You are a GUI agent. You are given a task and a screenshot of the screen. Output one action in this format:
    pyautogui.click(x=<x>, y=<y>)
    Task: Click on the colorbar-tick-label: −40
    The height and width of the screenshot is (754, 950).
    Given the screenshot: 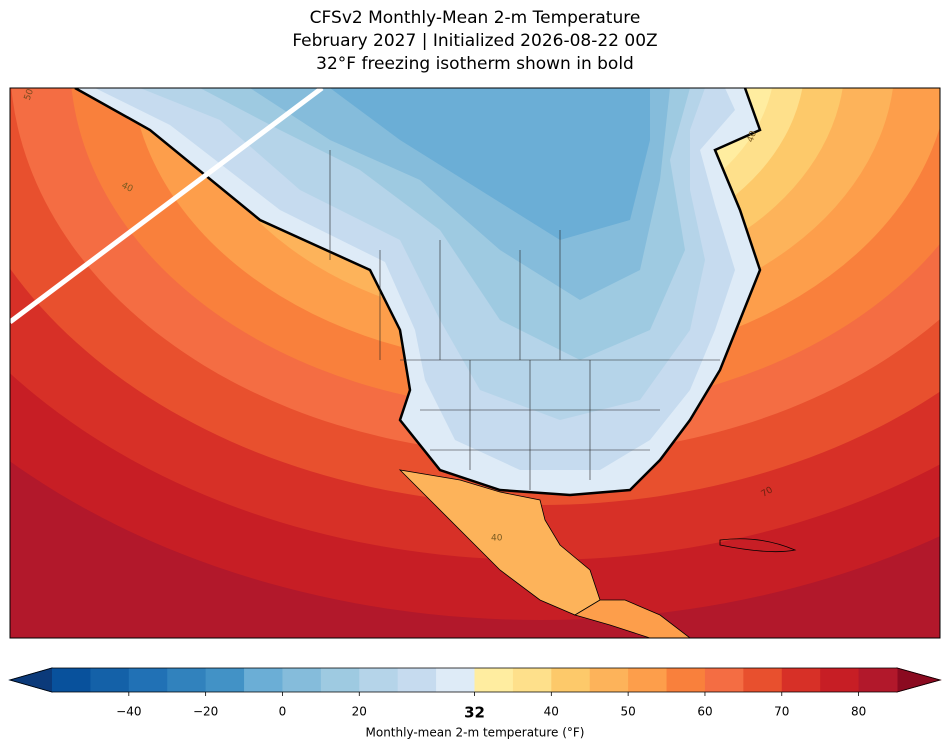 What is the action you would take?
    pyautogui.click(x=128, y=712)
    